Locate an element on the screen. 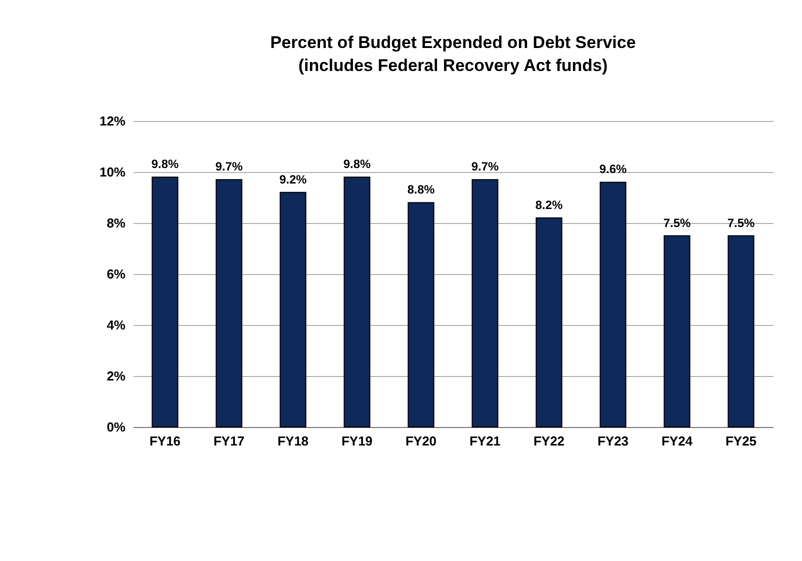  x-tick-label: FY23 is located at coordinates (613, 441).